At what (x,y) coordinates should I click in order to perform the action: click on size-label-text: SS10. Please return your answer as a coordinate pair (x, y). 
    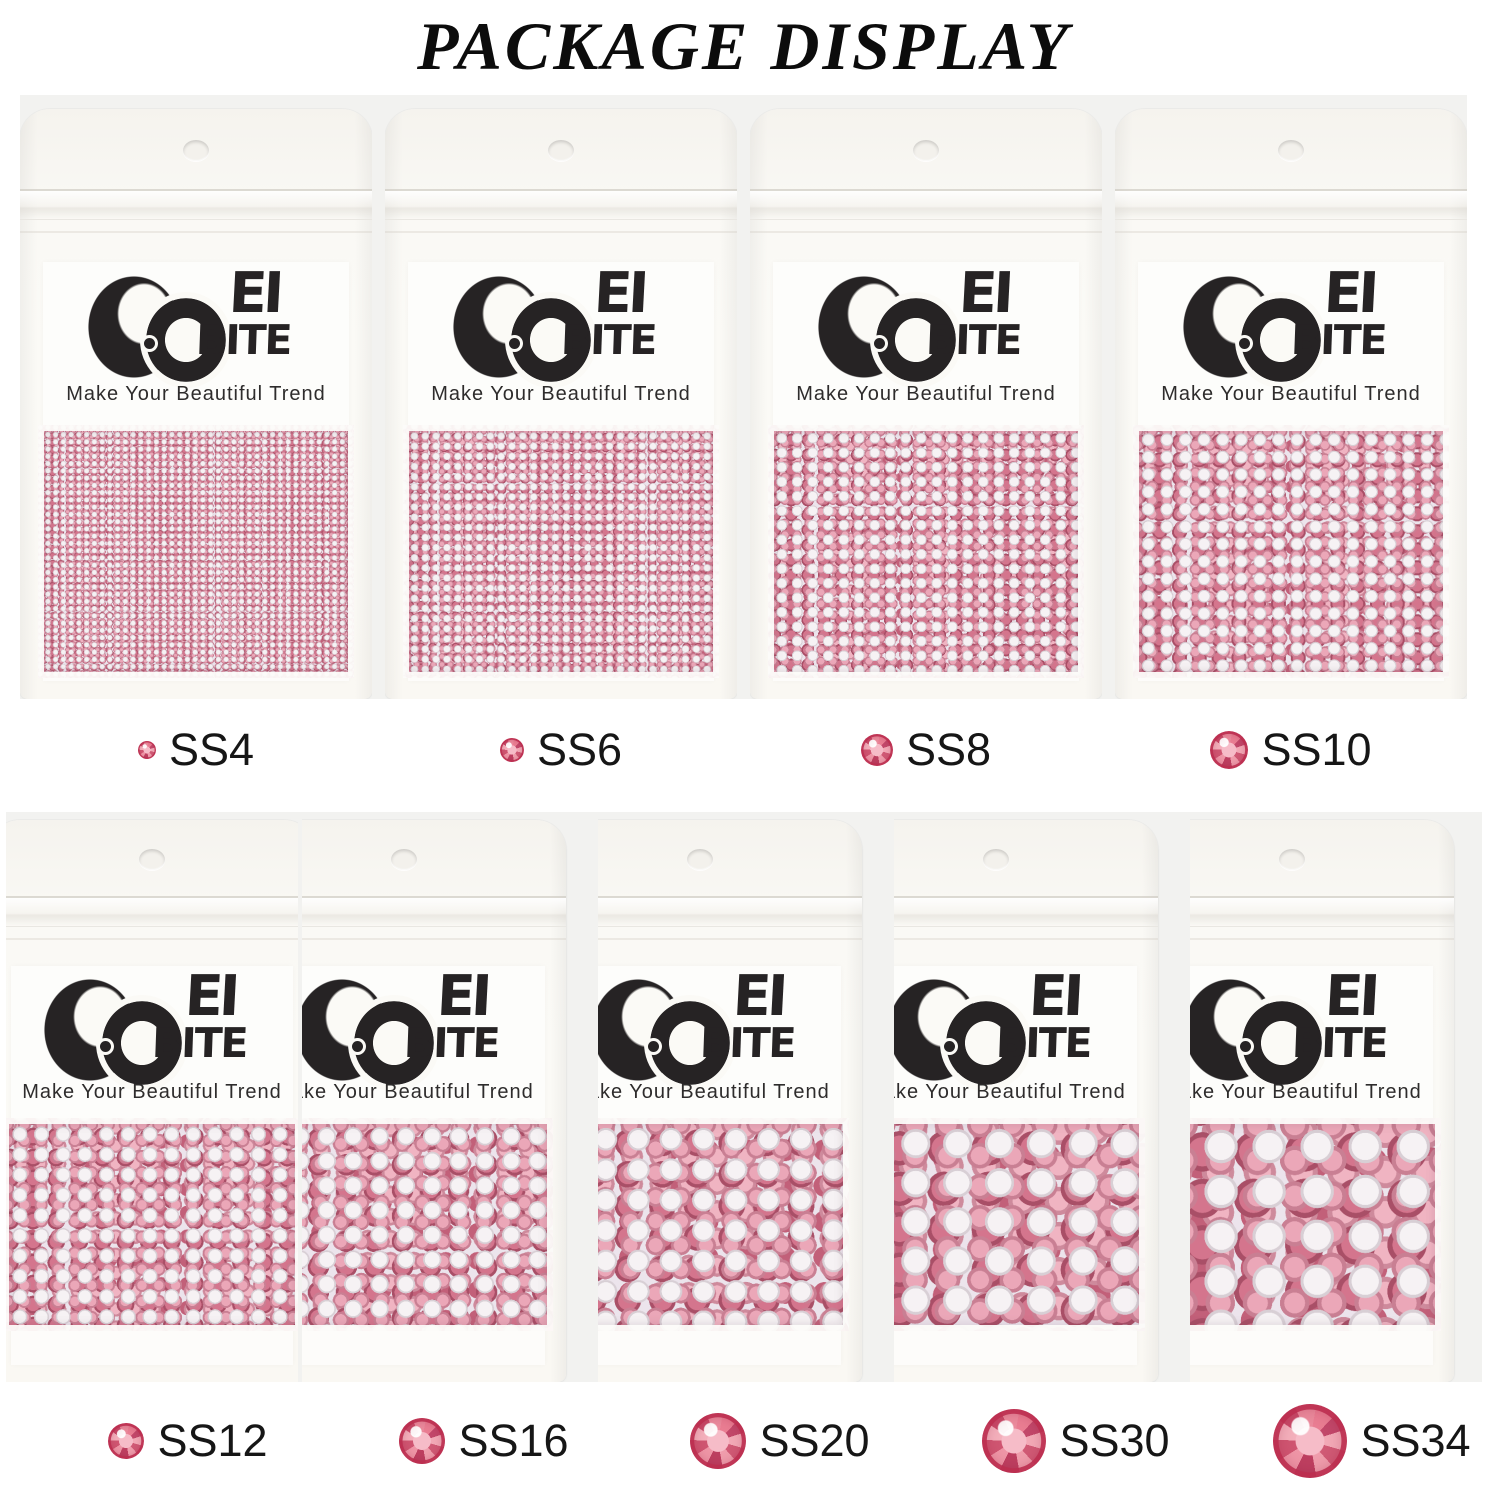
    Looking at the image, I should click on (1316, 749).